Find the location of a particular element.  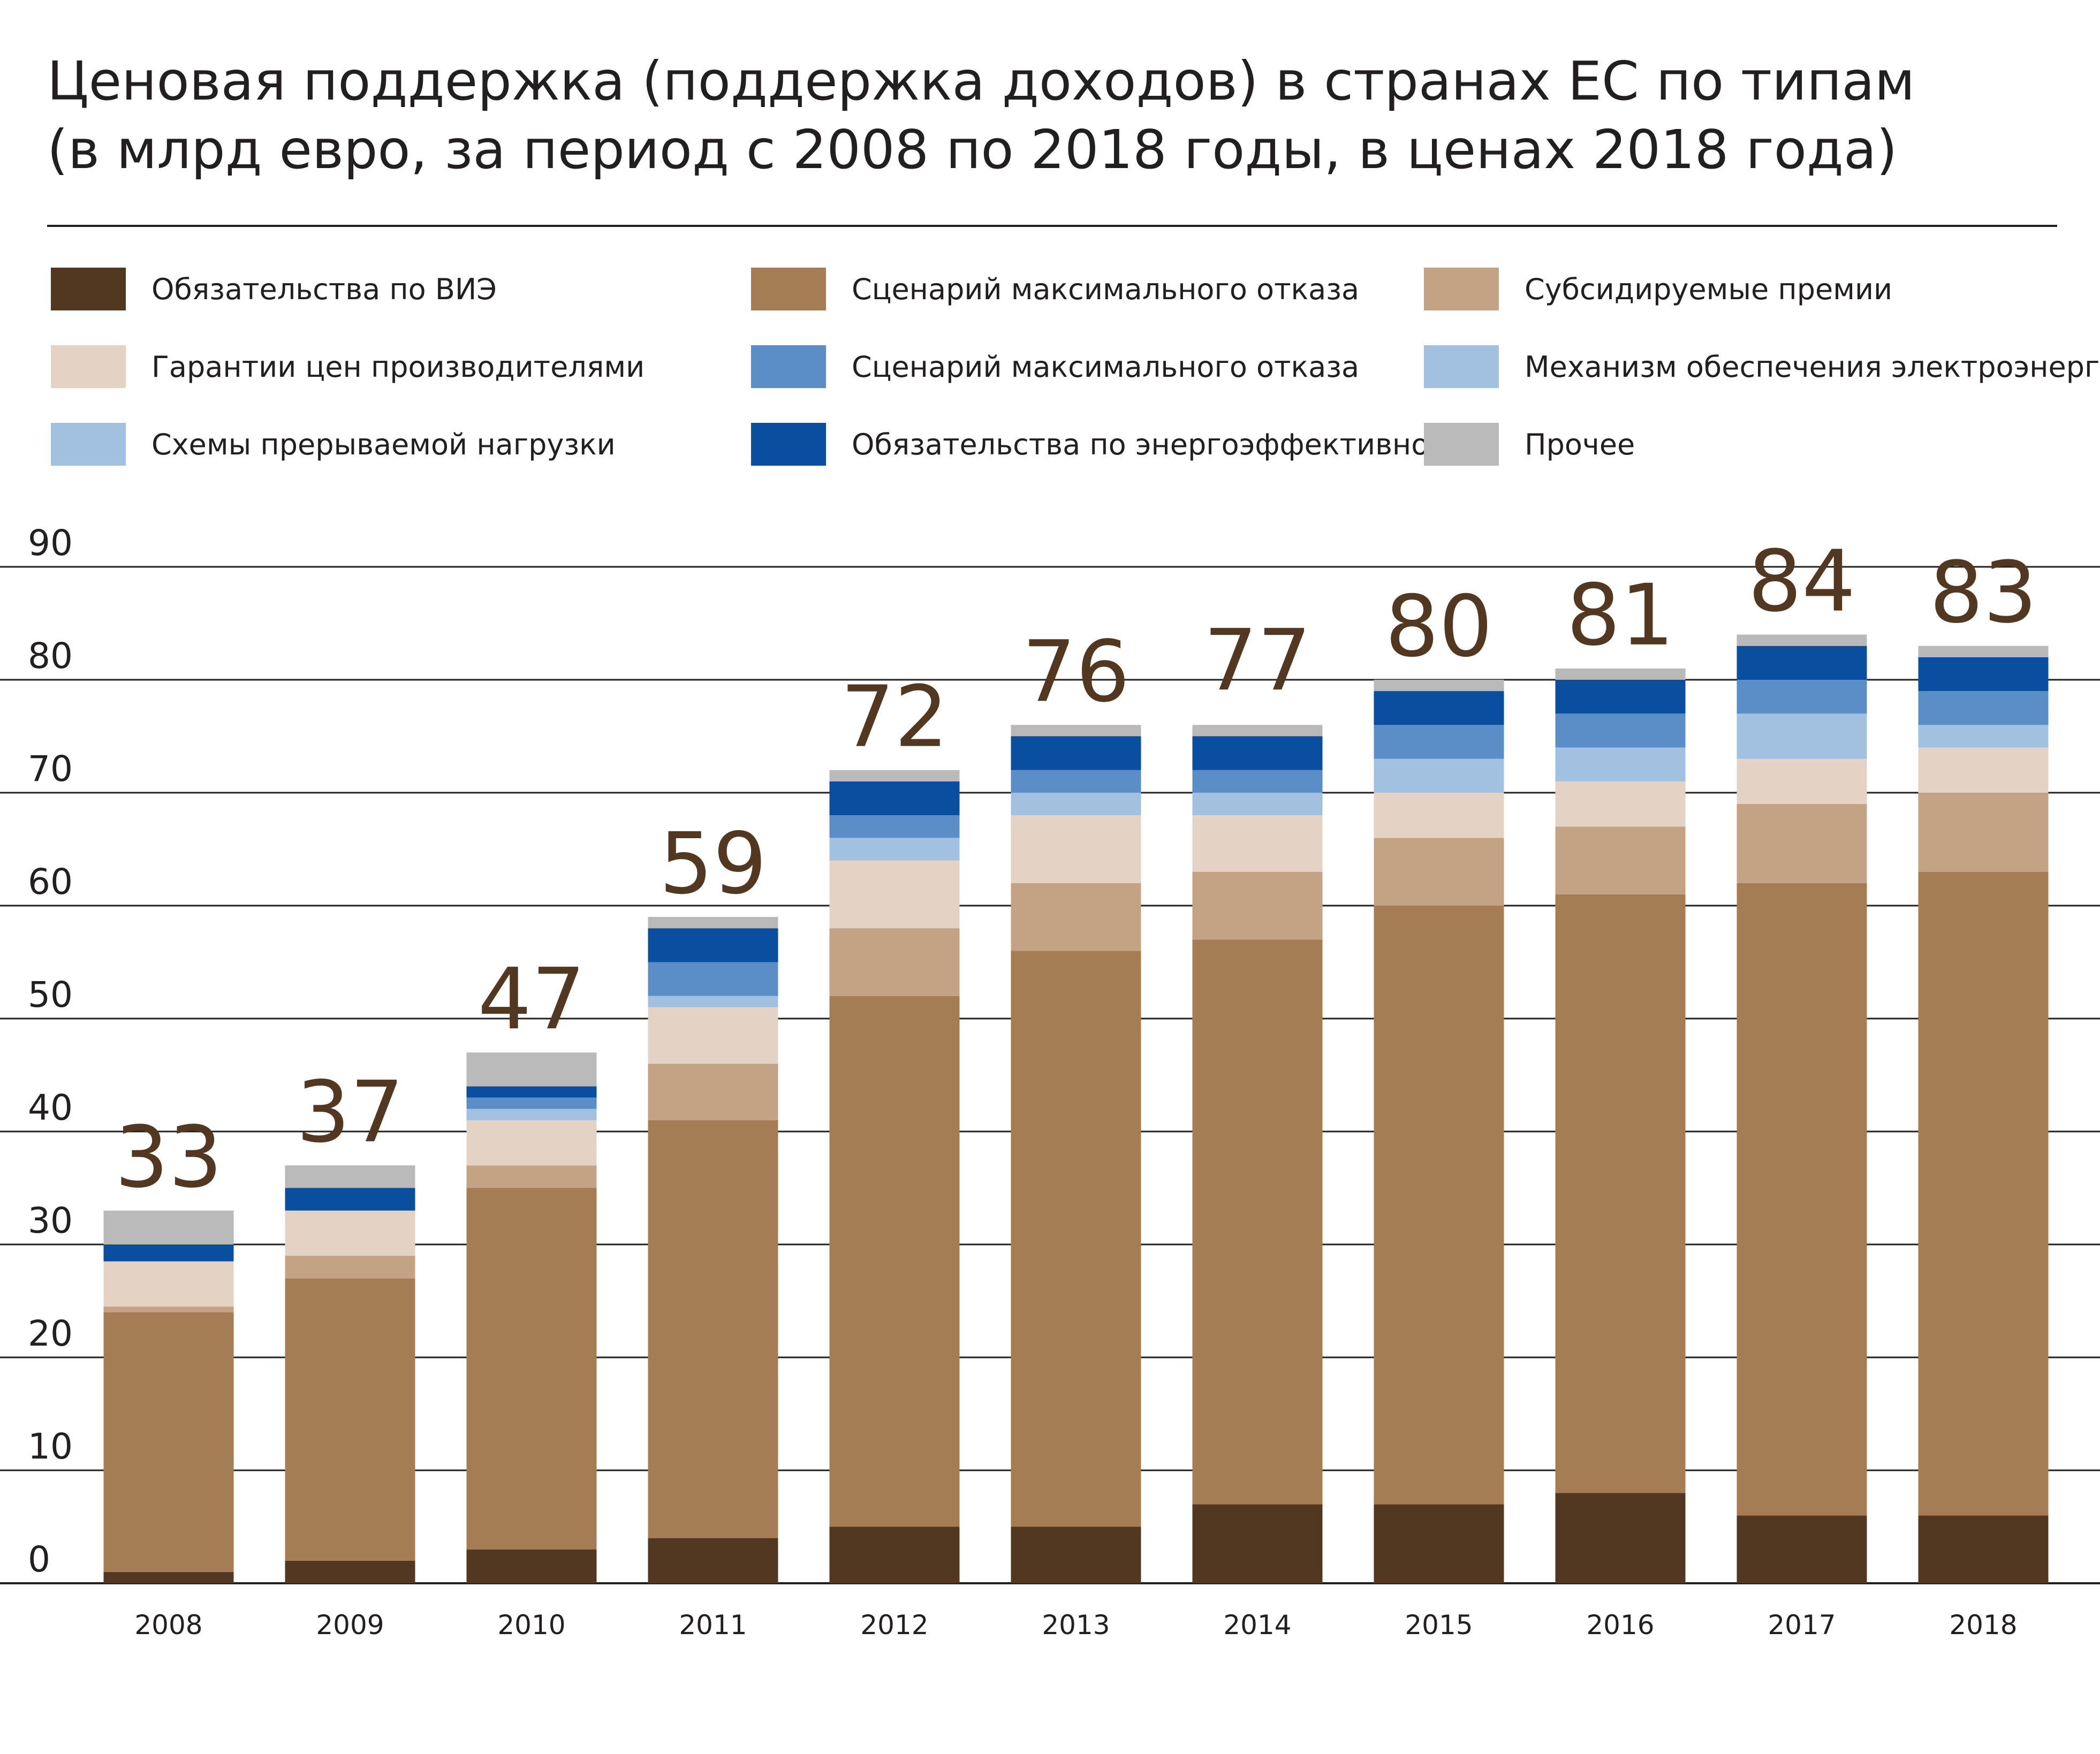

legend-item: Субсидируемые премии is located at coordinates (1658, 289).